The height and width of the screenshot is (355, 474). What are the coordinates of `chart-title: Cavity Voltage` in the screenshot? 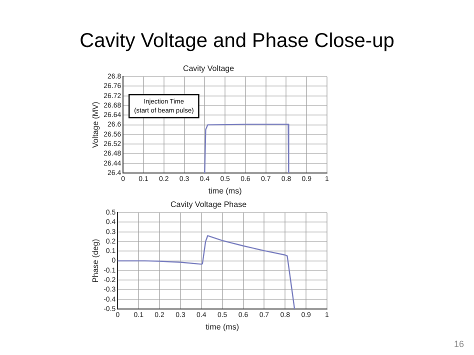 It's located at (208, 69).